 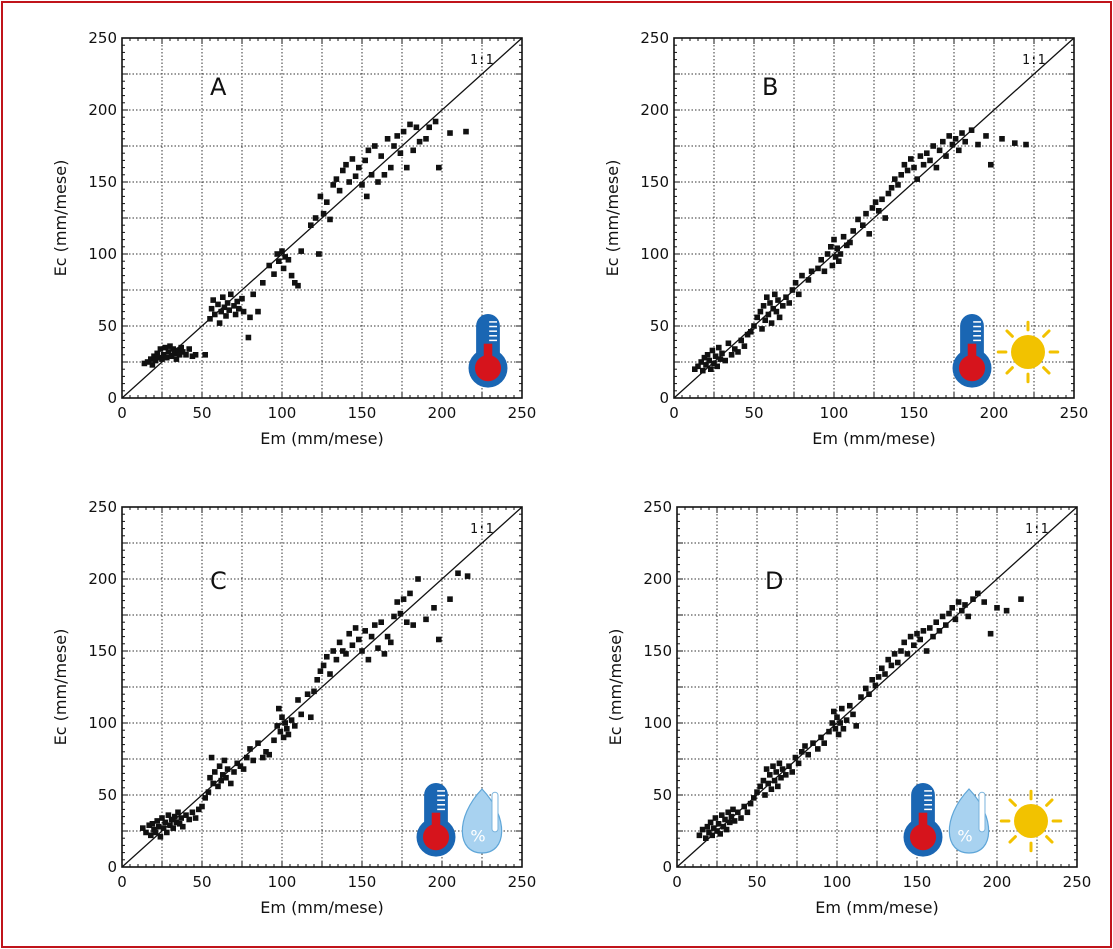 I want to click on sun-disc, so click(x=1031, y=821).